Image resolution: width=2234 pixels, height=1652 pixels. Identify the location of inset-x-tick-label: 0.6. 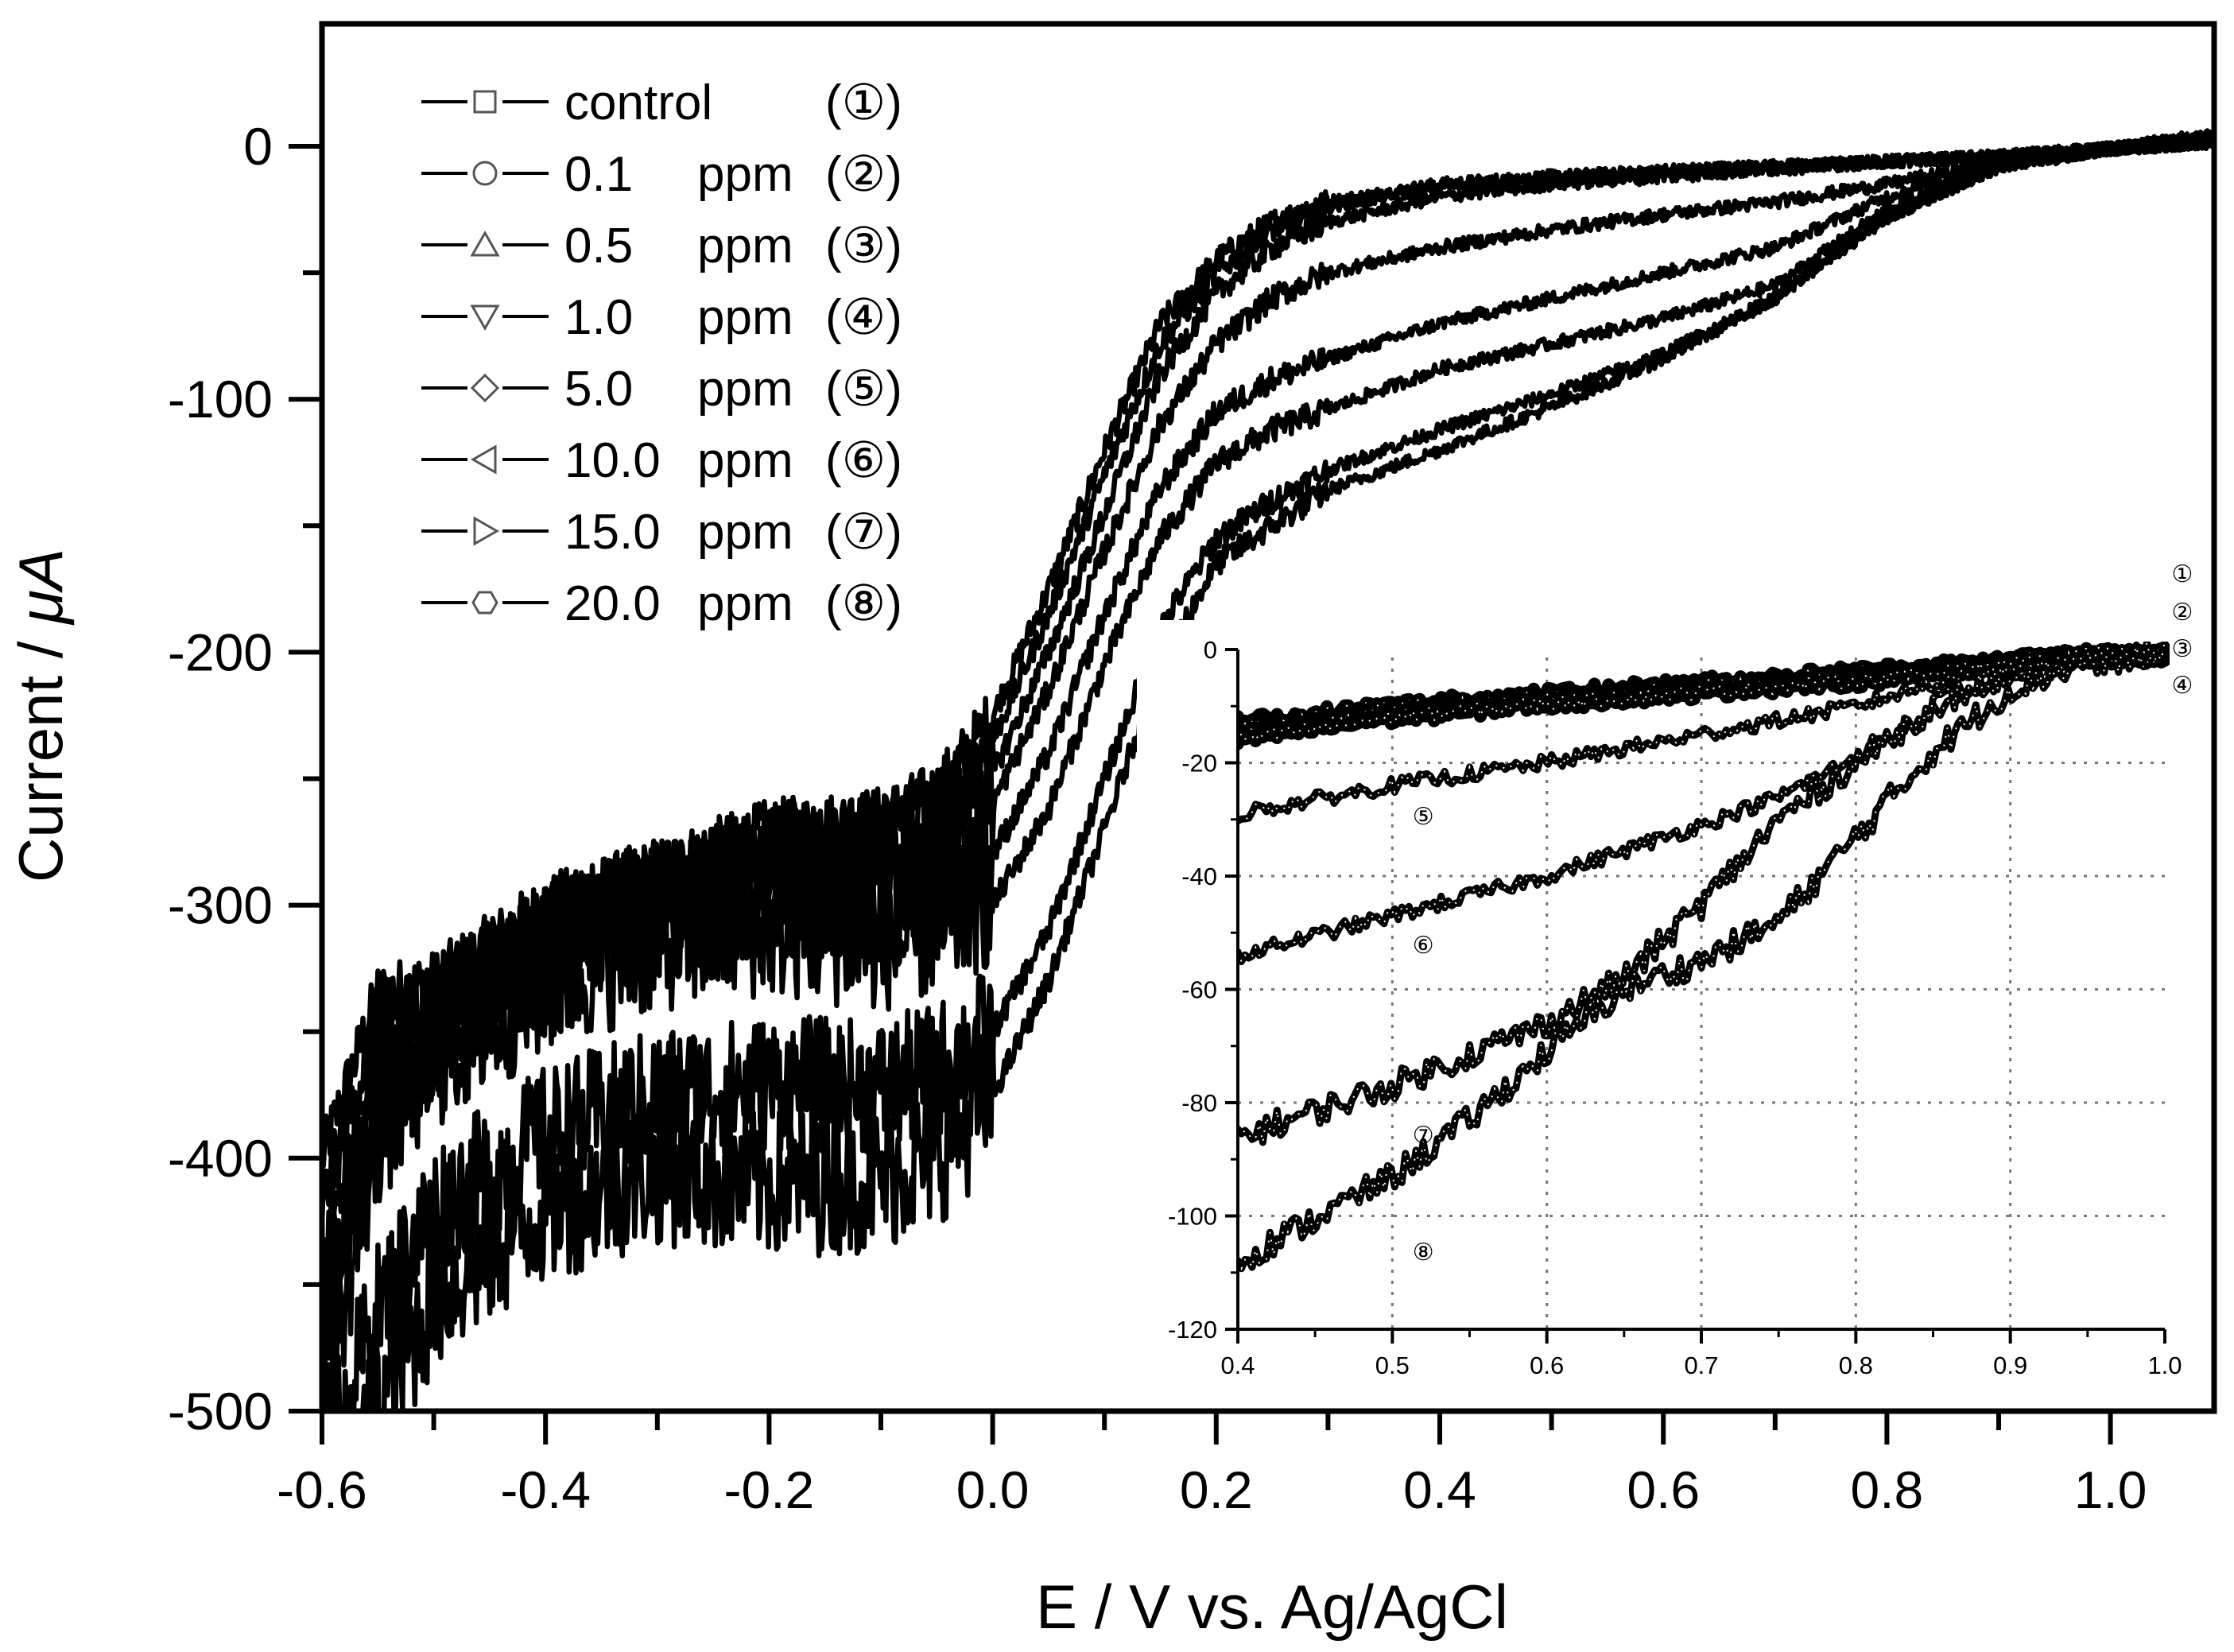
(1547, 1365).